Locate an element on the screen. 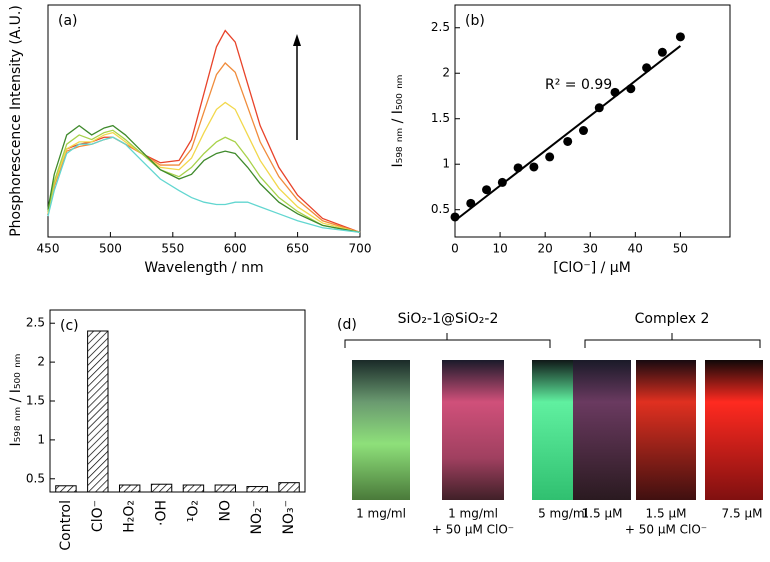 The height and width of the screenshot is (562, 770). group-title: SiO₂-1@SiO₂-2 is located at coordinates (448, 319).